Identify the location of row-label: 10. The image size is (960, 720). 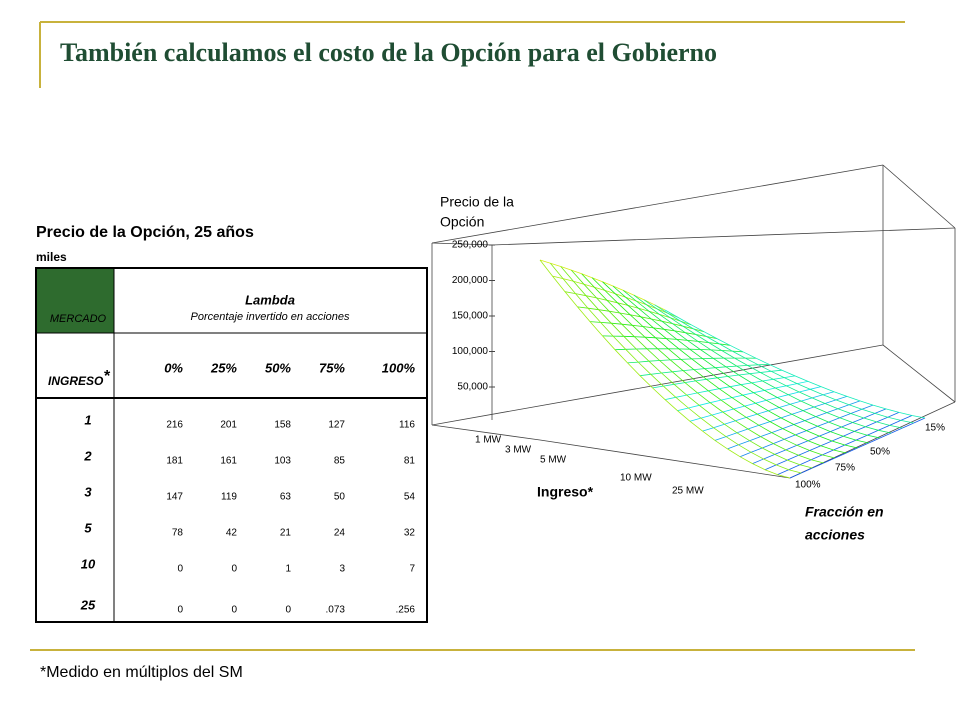
(88, 563).